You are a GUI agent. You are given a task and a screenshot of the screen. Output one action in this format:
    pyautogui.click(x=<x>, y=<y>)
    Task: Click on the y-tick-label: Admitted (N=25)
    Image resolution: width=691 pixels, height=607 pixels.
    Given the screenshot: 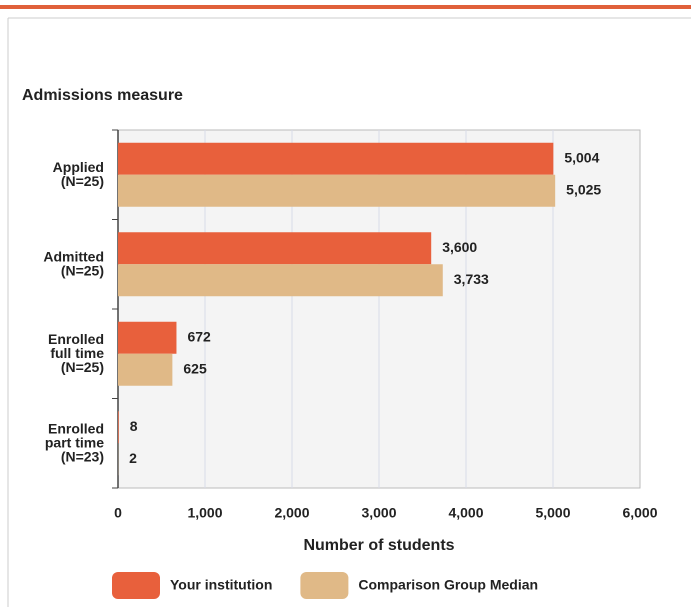 What is the action you would take?
    pyautogui.click(x=73, y=263)
    